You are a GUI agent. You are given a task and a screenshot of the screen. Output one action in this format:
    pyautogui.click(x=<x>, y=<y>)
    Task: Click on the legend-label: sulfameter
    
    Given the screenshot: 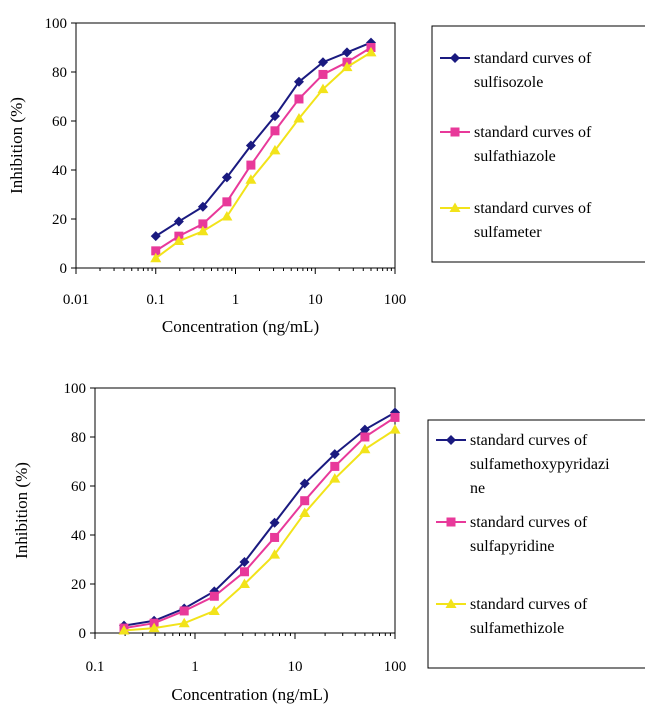 What is the action you would take?
    pyautogui.click(x=508, y=232)
    